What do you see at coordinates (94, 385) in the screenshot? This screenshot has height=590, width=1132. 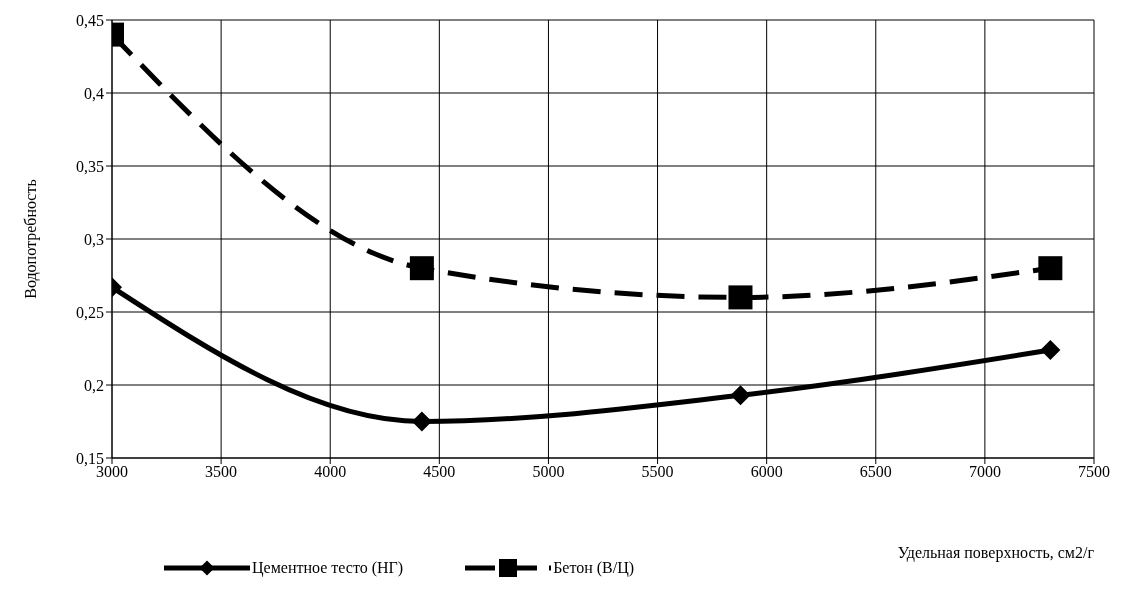 I see `y-tick-label: 0,2` at bounding box center [94, 385].